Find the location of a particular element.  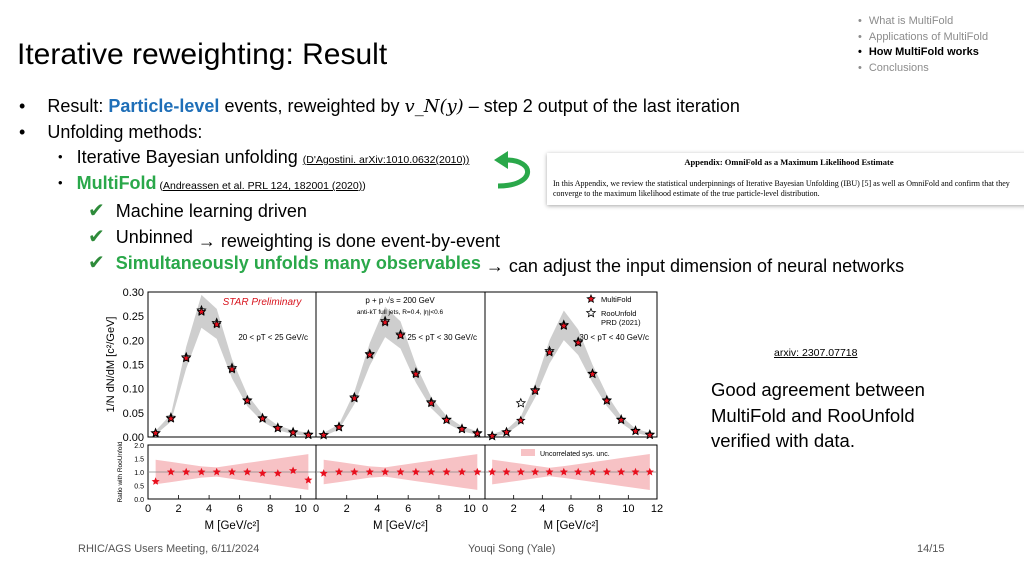

pt-range-label: 30 < pT < 40 GeV/c is located at coordinates (614, 337).